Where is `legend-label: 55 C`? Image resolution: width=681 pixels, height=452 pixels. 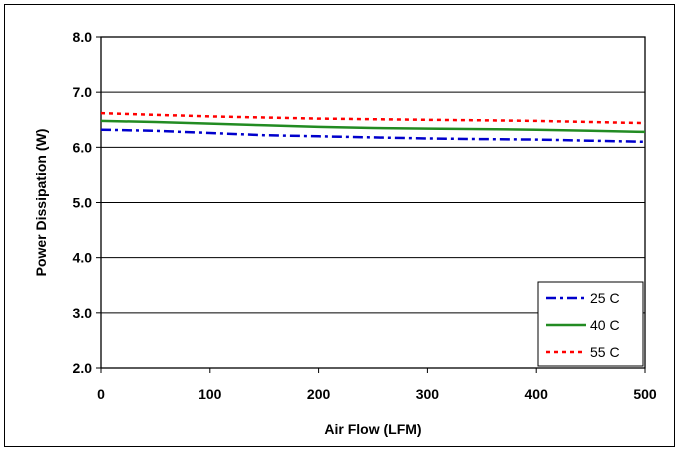 legend-label: 55 C is located at coordinates (605, 352).